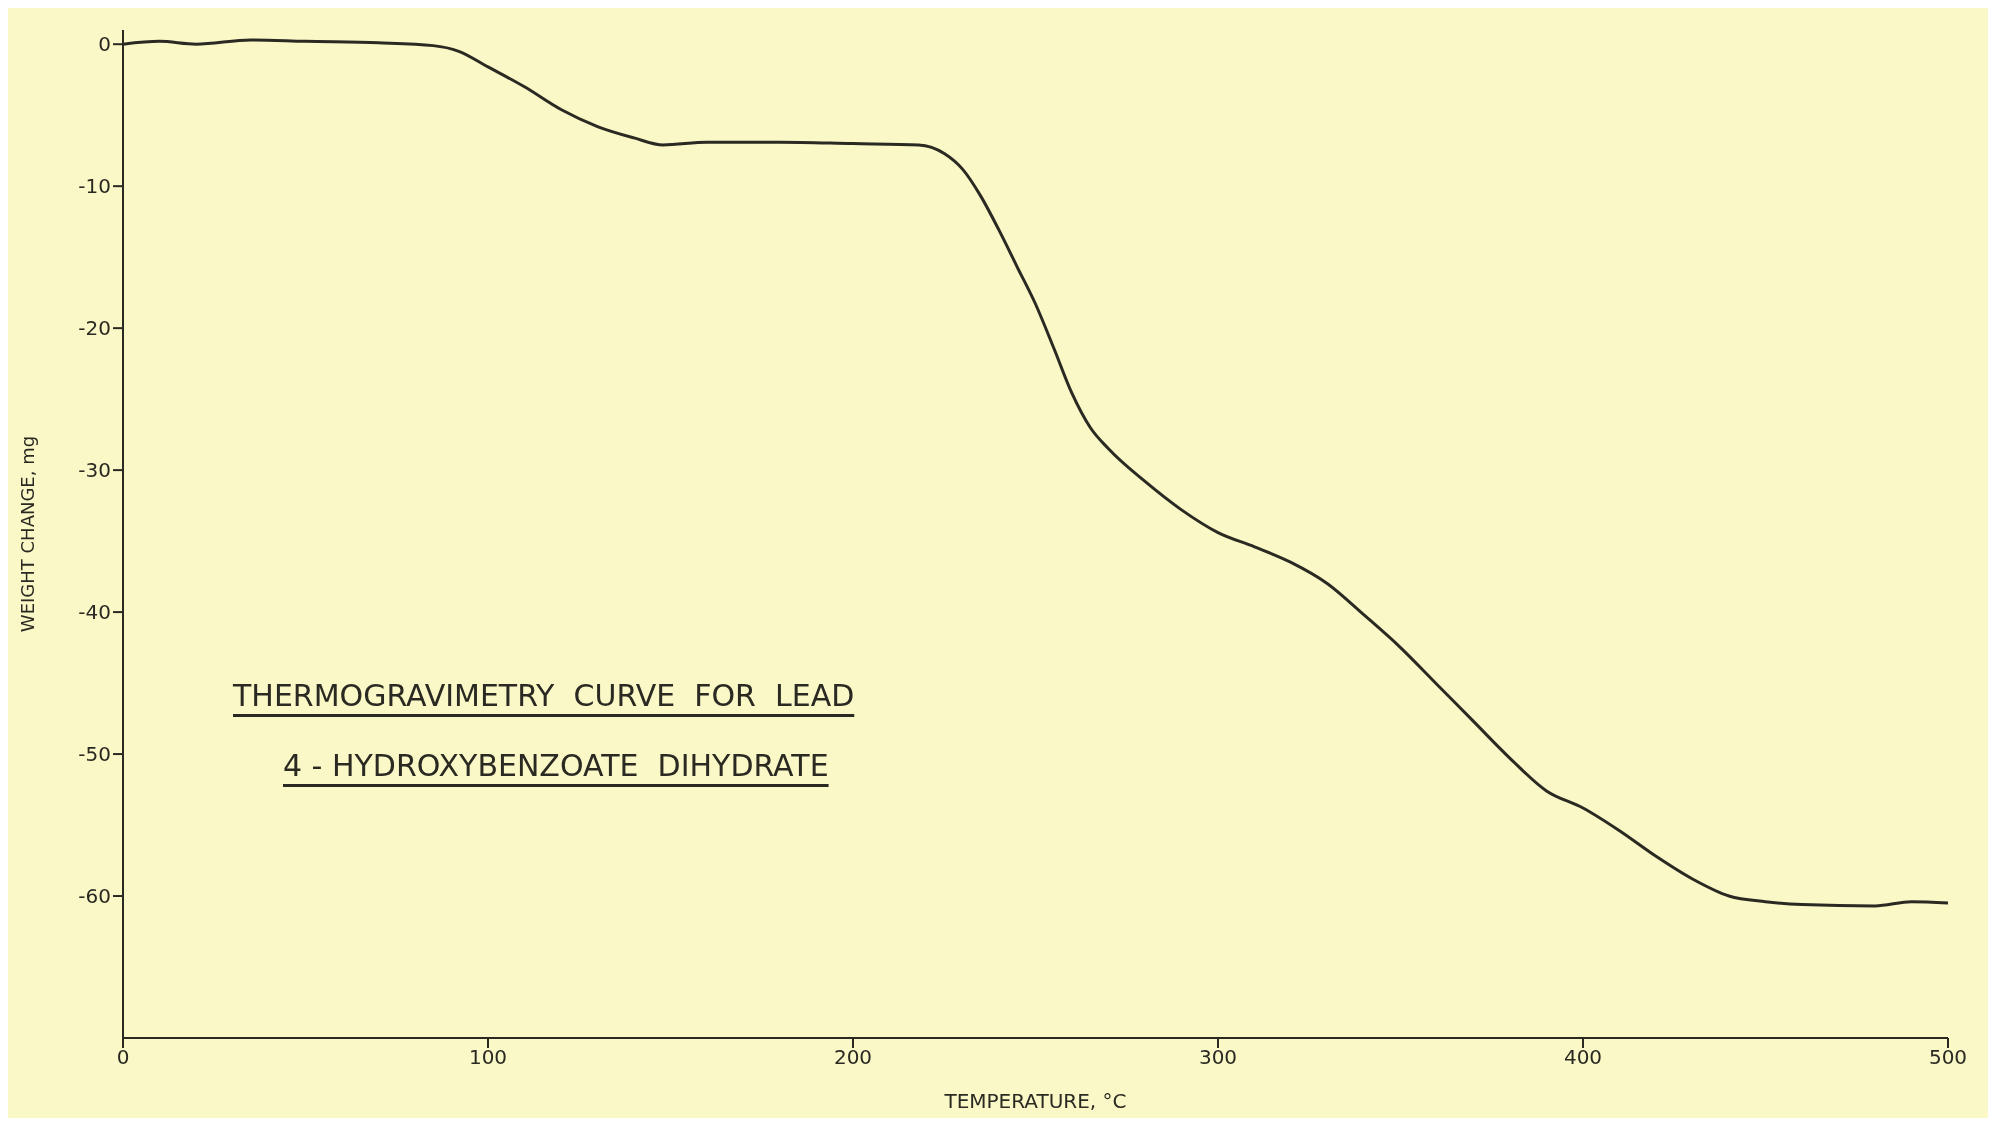 The height and width of the screenshot is (1134, 1998). What do you see at coordinates (94, 896) in the screenshot?
I see `y-tick-label: -60` at bounding box center [94, 896].